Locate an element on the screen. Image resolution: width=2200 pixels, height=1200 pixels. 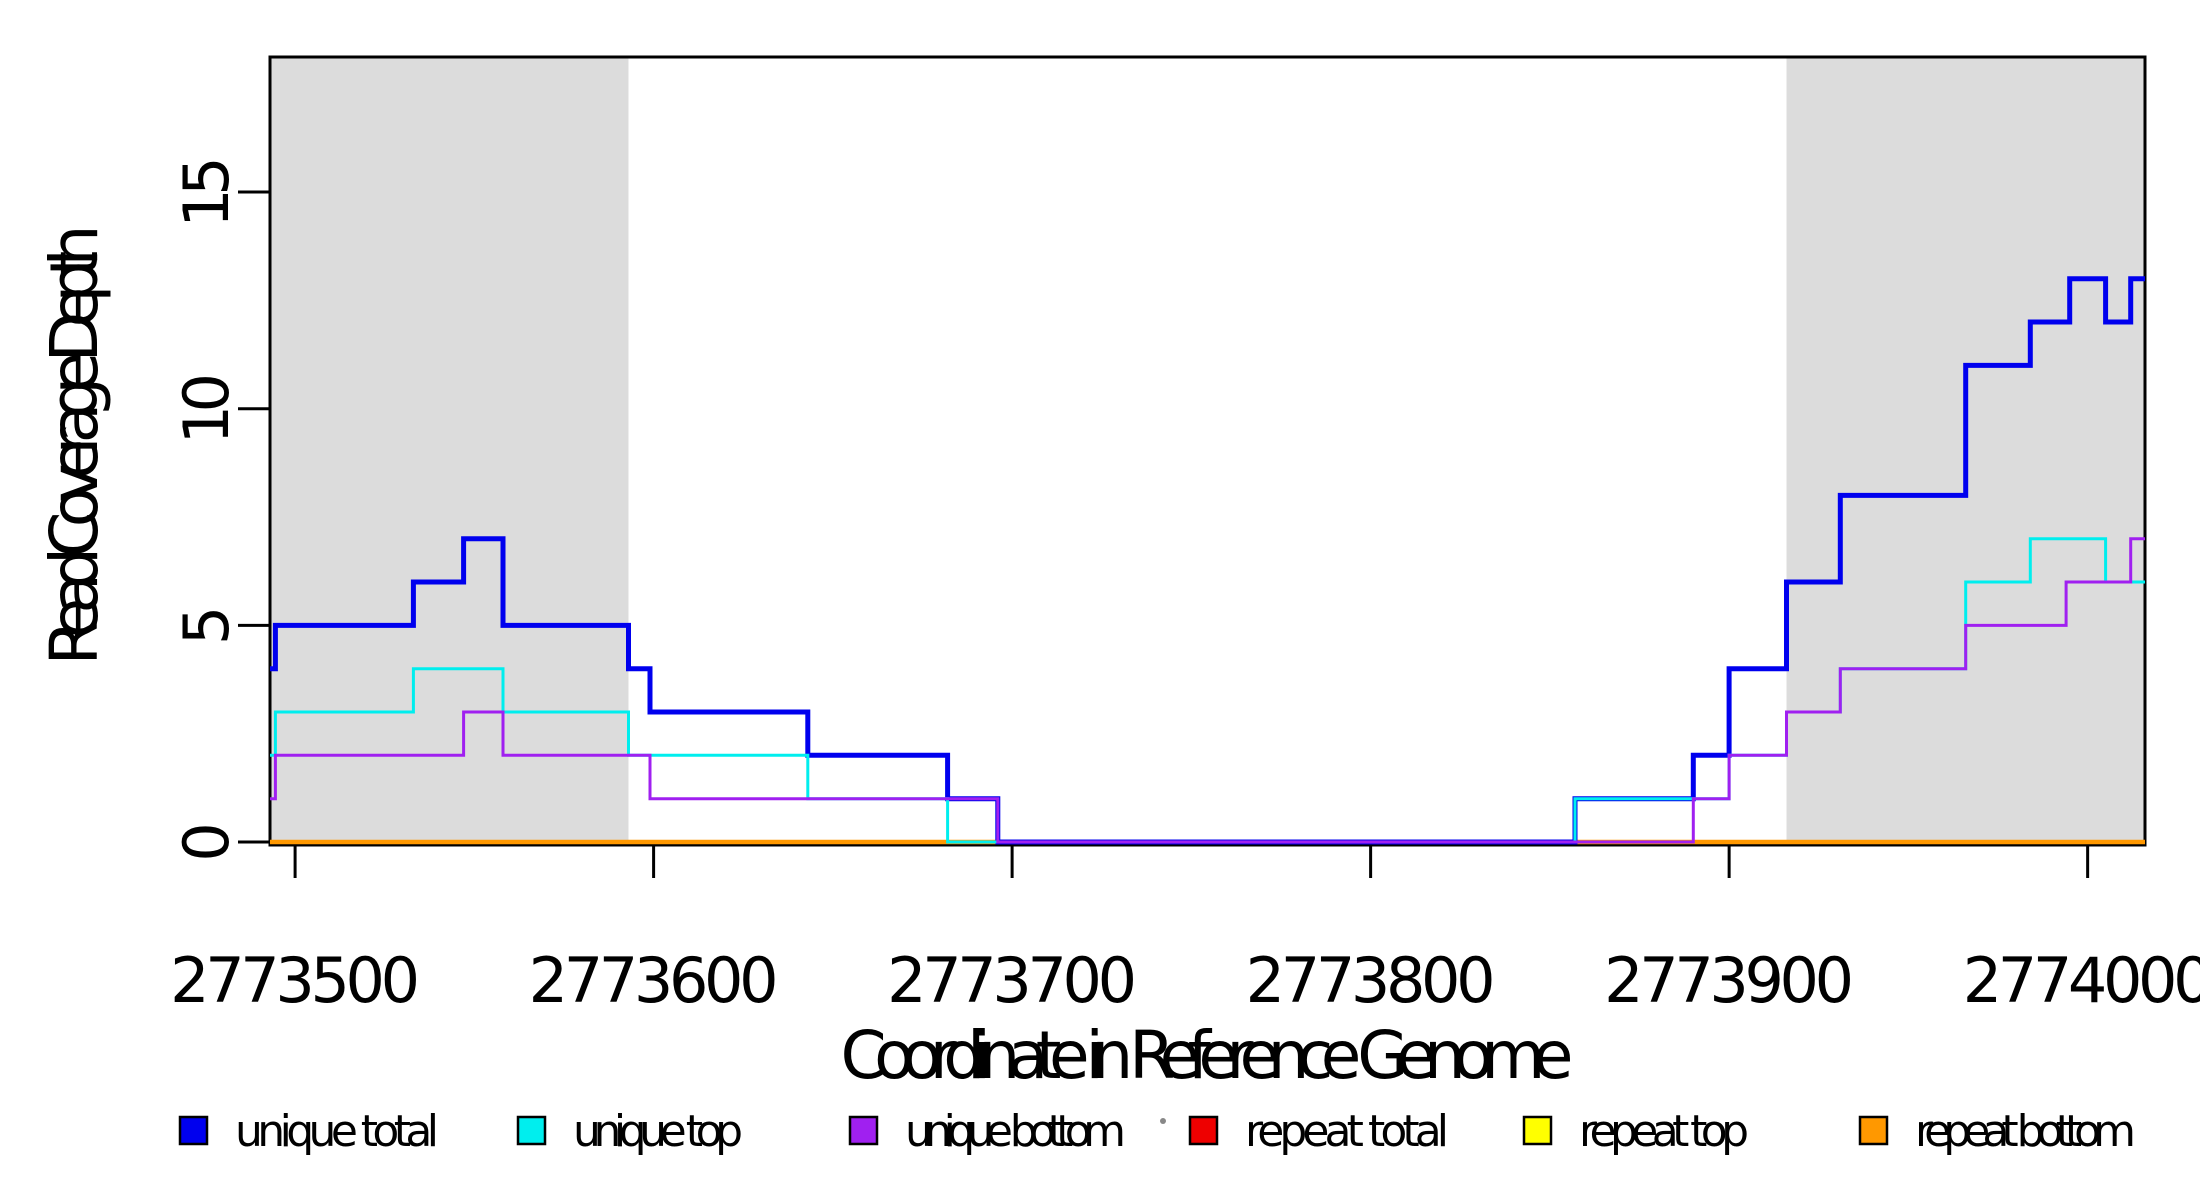
legend-entry-repeat-total: repeat total is located at coordinates (1318, 1131).